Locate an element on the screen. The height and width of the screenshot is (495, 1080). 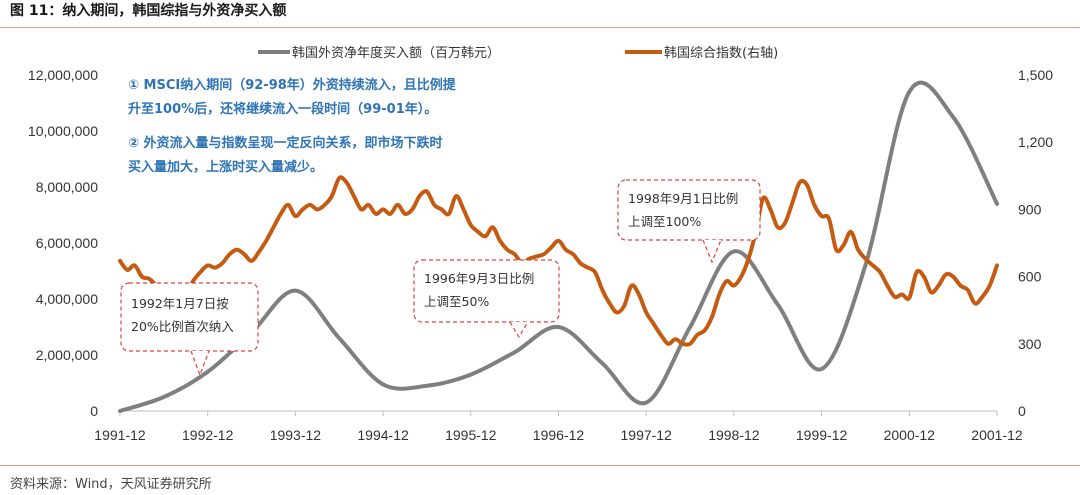
annotation-note-line: ① MSCI纳入期间（92-98年）外资持续流入，且比例提 is located at coordinates (292, 85).